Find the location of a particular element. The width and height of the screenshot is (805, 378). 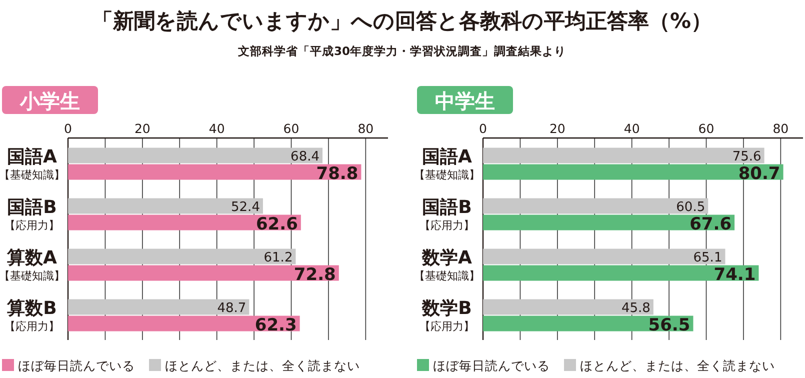

data-label: 68.4 is located at coordinates (305, 156).